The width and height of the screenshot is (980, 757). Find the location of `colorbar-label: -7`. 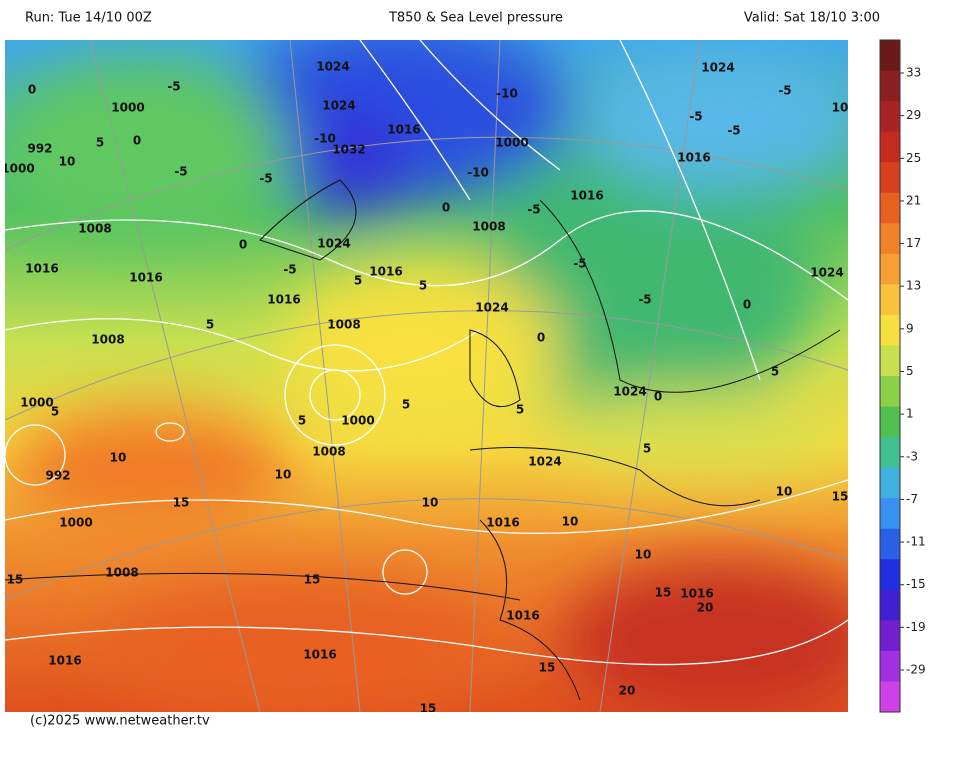

colorbar-label: -7 is located at coordinates (912, 499).